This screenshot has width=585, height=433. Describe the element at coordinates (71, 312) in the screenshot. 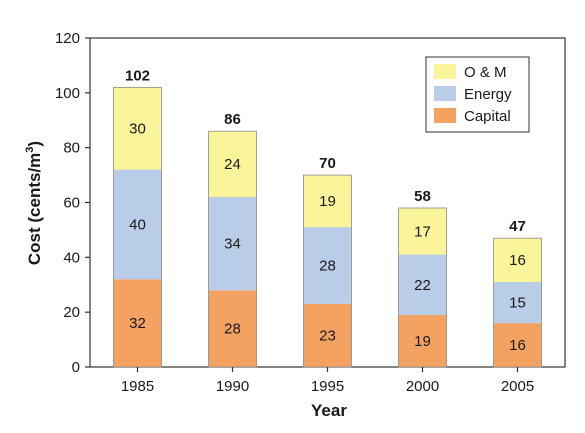

I see `y-tick-label: 20` at that location.